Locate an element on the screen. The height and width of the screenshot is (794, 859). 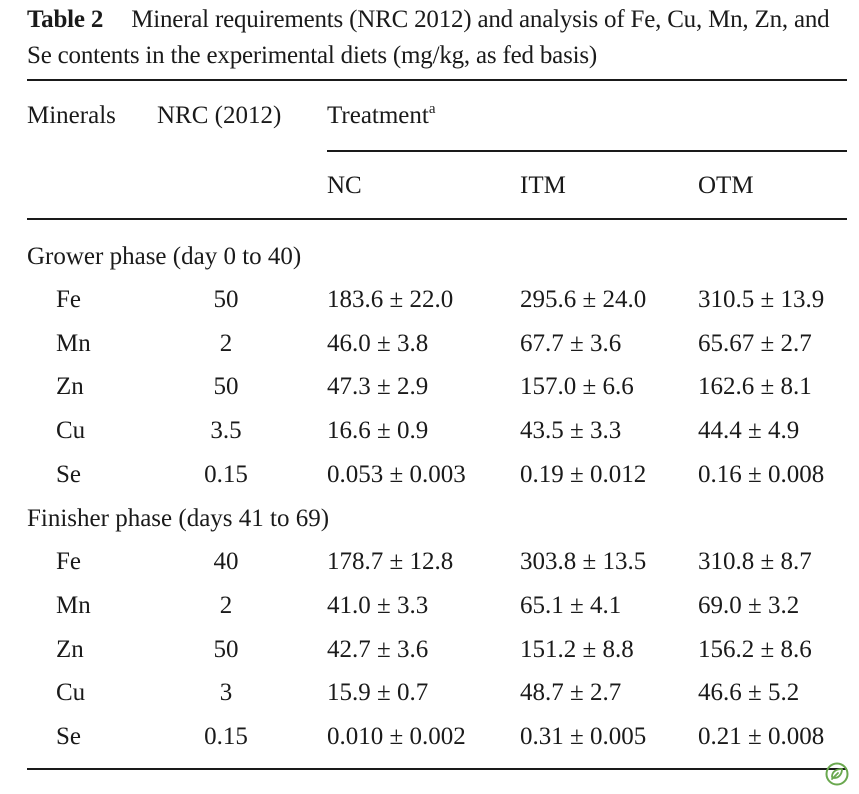
header-otm: OTM is located at coordinates (726, 185).